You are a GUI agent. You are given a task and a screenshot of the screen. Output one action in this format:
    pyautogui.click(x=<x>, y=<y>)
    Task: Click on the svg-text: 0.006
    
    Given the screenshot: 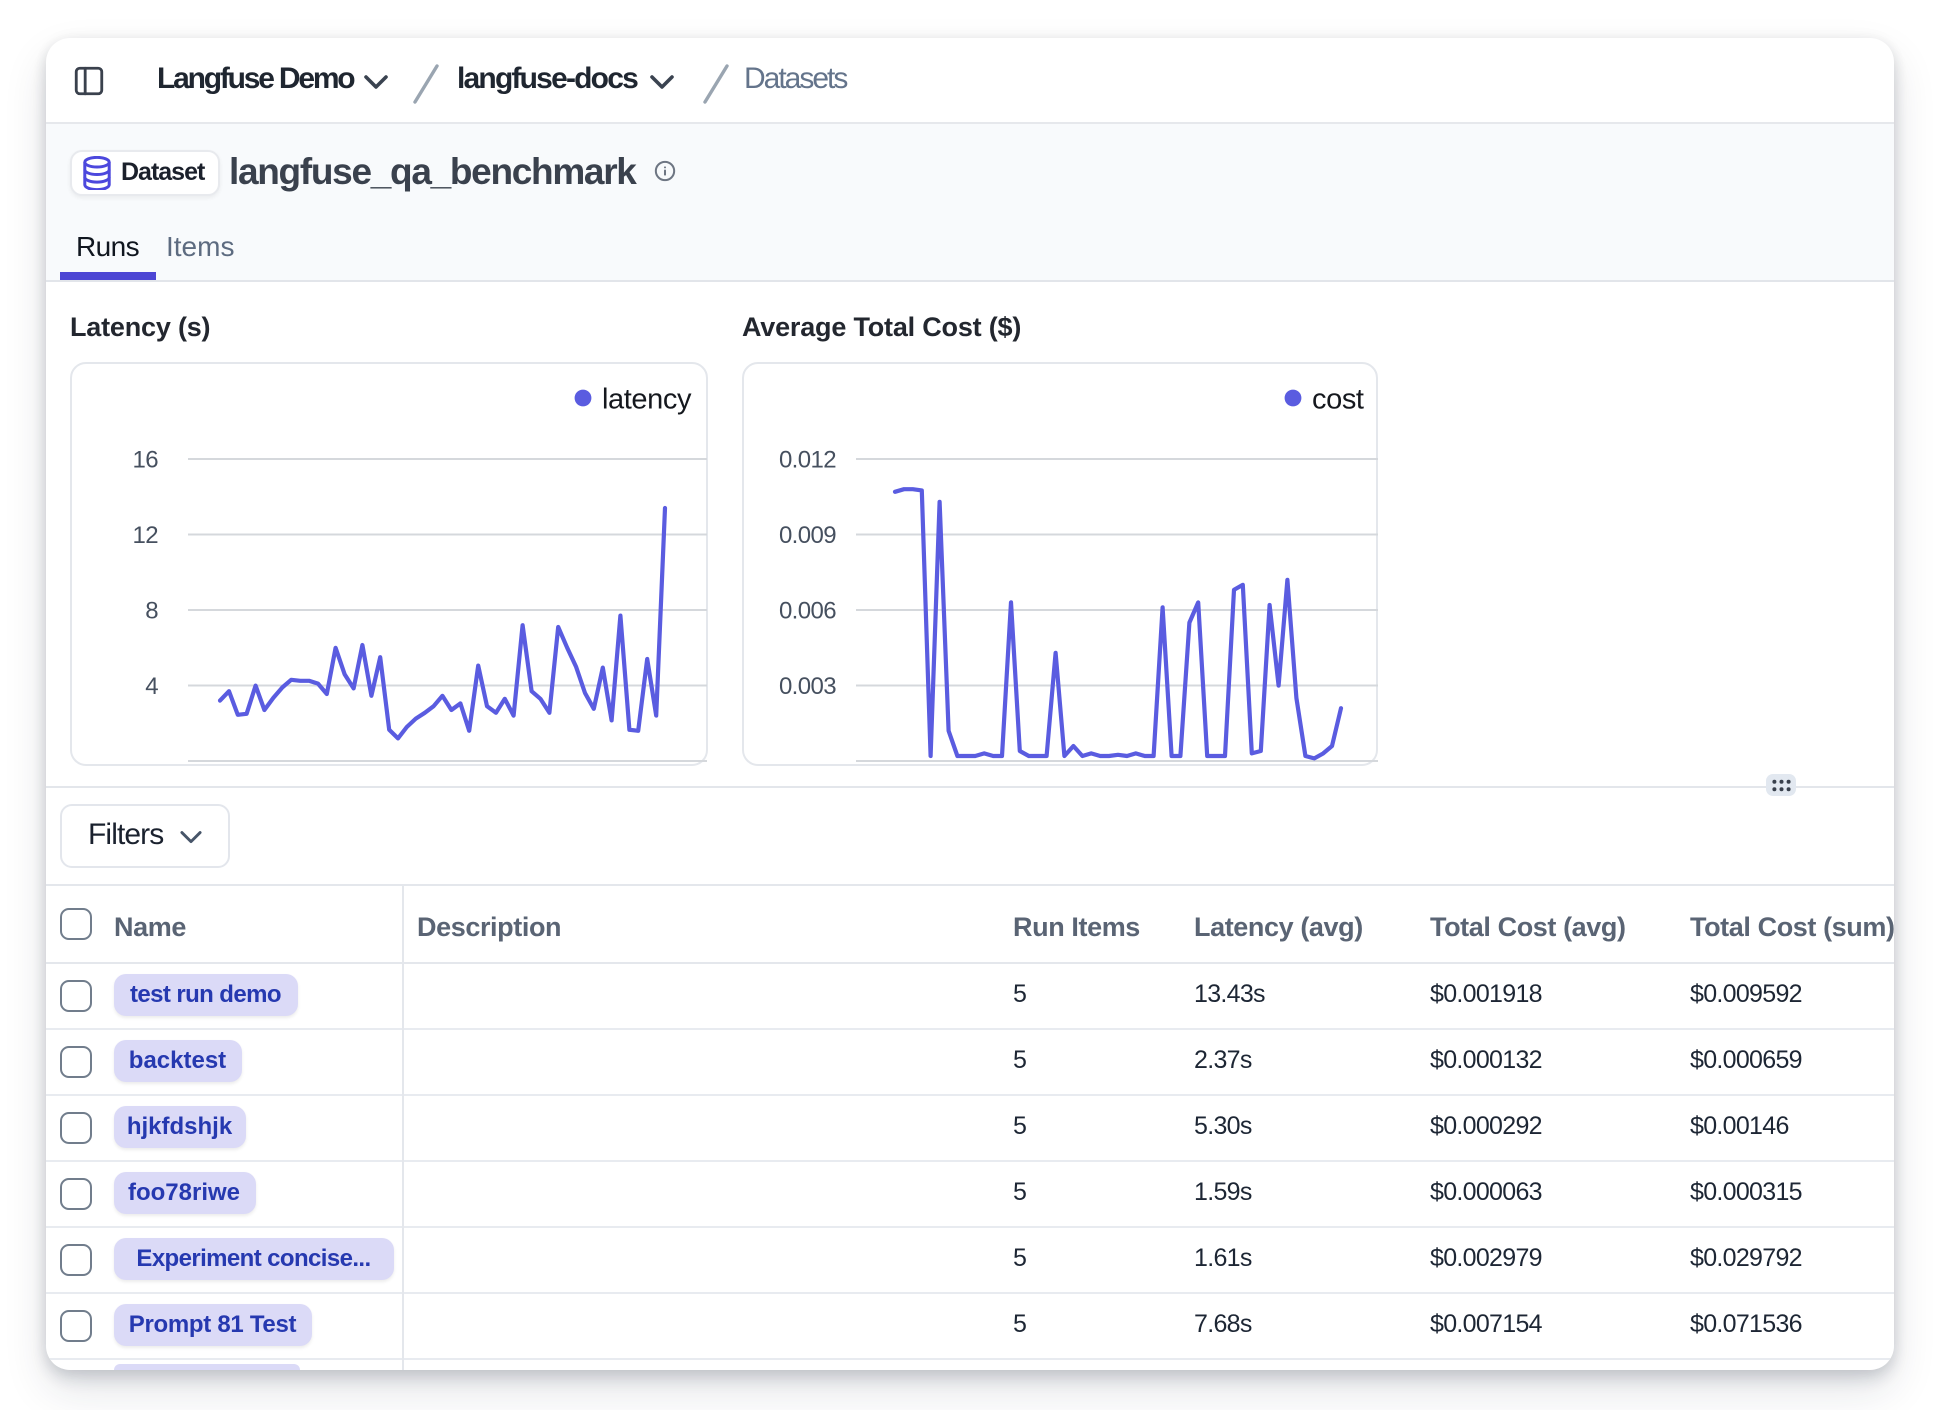 What is the action you would take?
    pyautogui.click(x=806, y=611)
    